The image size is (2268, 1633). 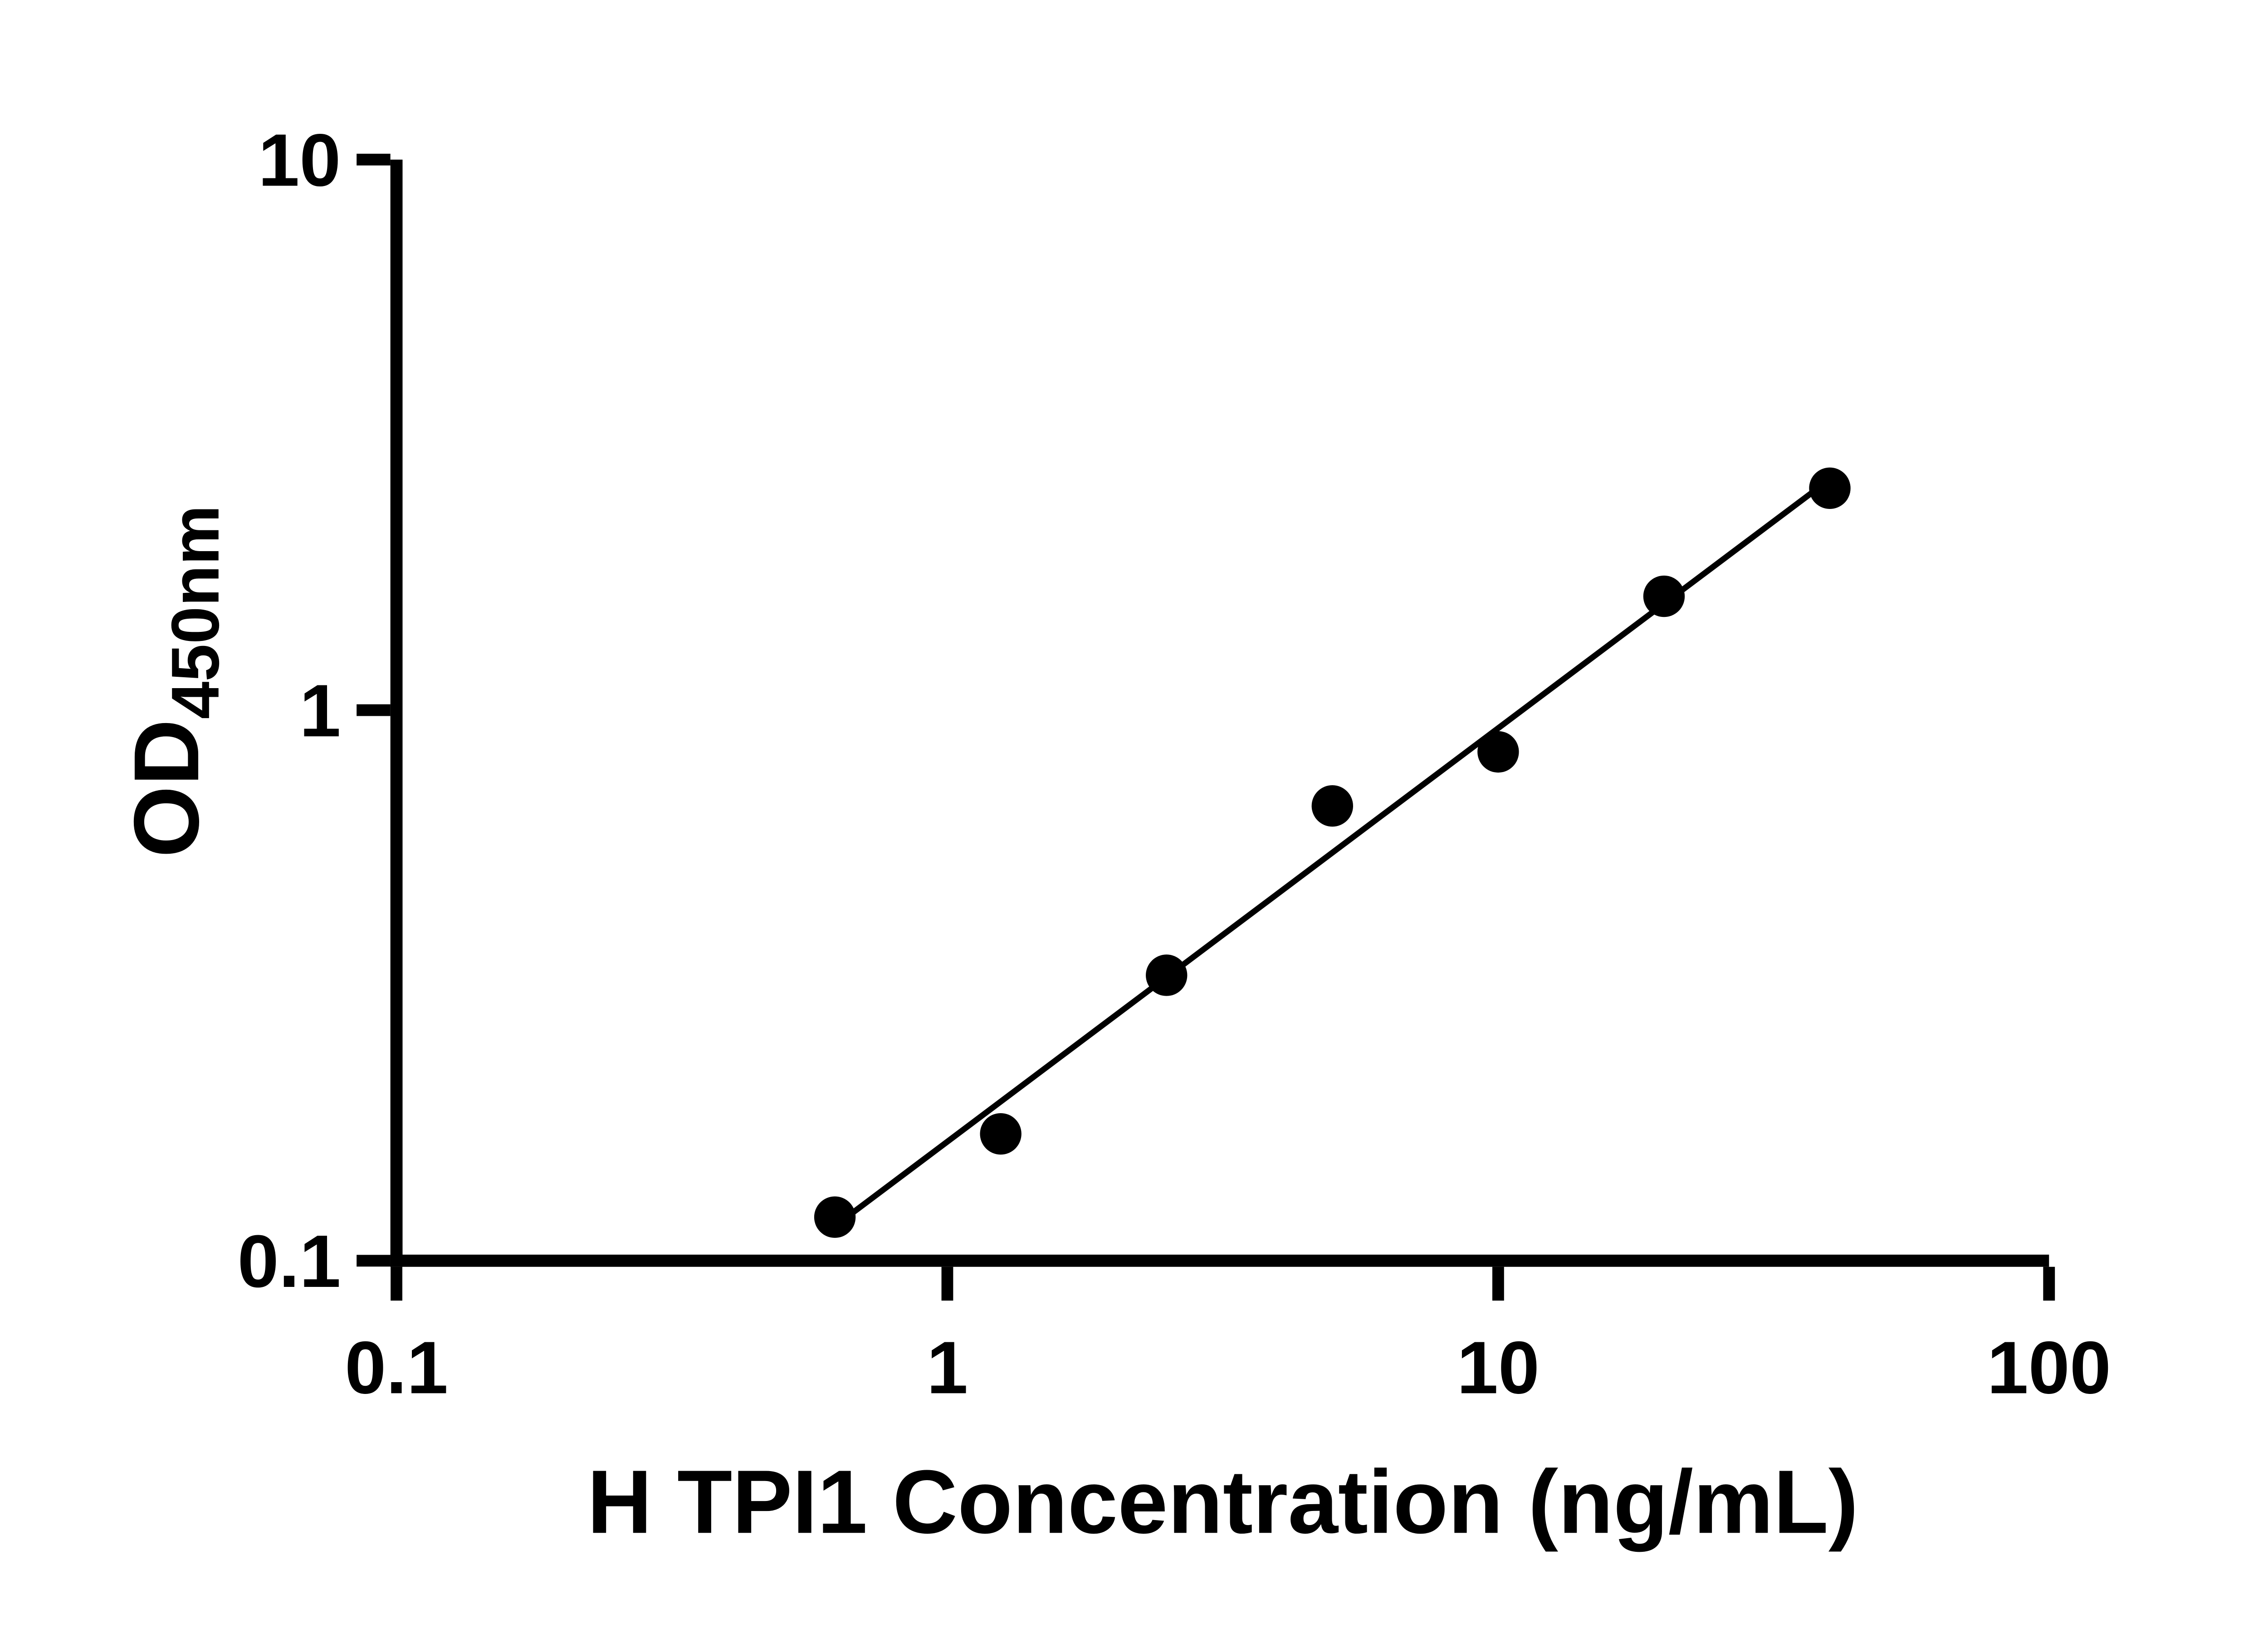 What do you see at coordinates (299, 159) in the screenshot?
I see `y-tick-label: 10` at bounding box center [299, 159].